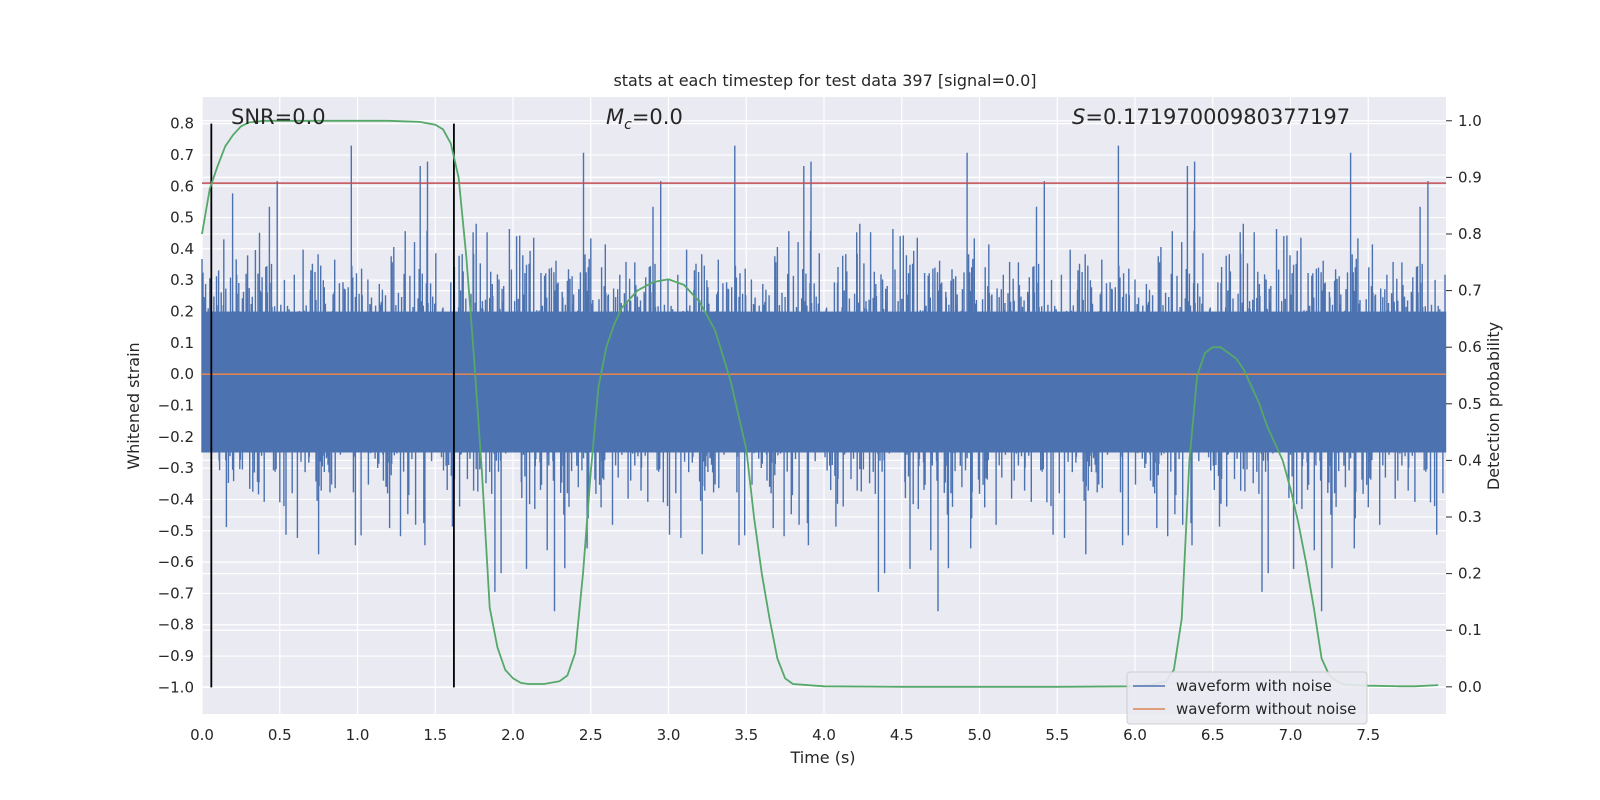  What do you see at coordinates (1470, 234) in the screenshot?
I see `y2-tick-label: 0.8` at bounding box center [1470, 234].